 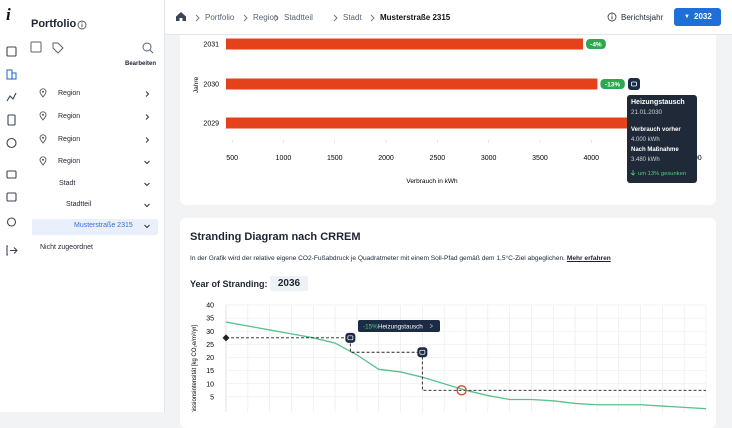 I want to click on breadcrumb-item: Musterstraße 2315, so click(x=415, y=17).